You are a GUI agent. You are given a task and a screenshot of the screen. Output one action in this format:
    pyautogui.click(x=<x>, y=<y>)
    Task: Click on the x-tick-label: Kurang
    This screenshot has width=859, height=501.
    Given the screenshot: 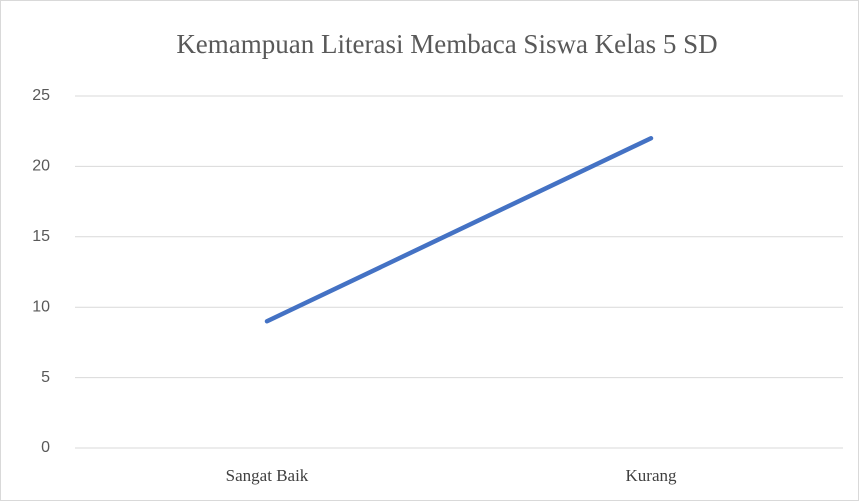 What is the action you would take?
    pyautogui.click(x=651, y=475)
    